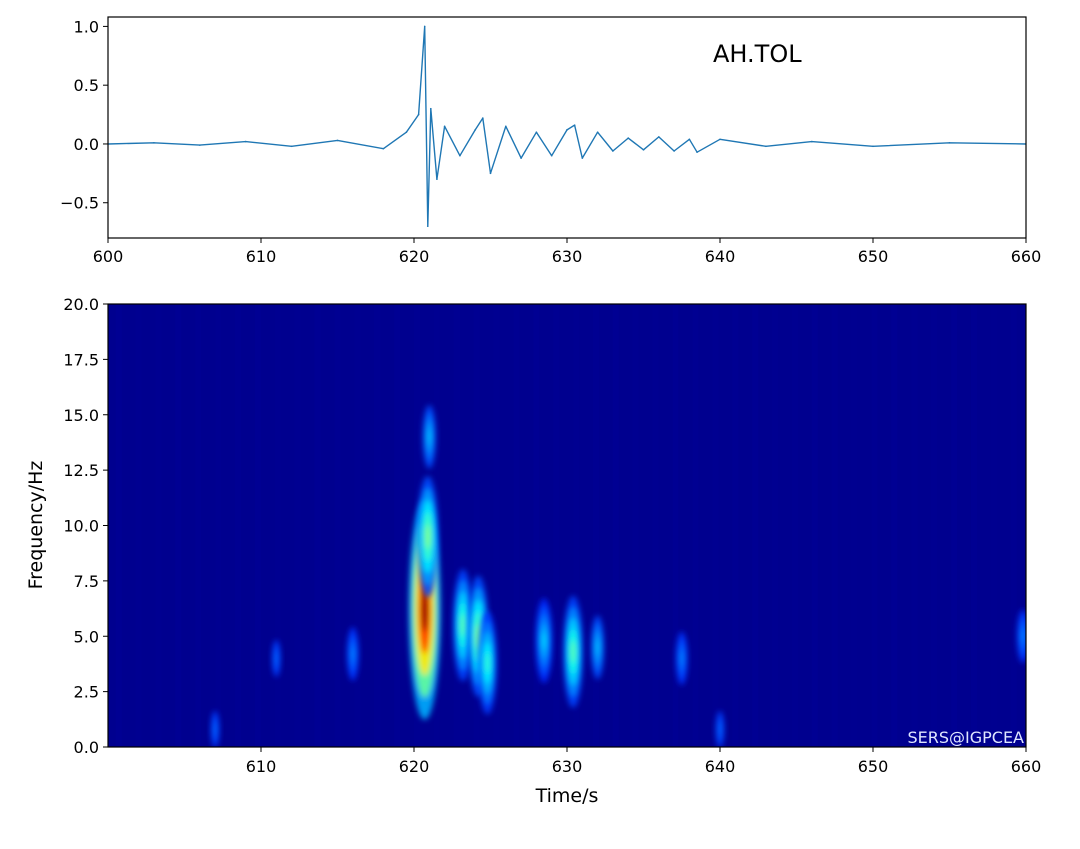 Image resolution: width=1080 pixels, height=849 pixels. Describe the element at coordinates (567, 796) in the screenshot. I see `x-axis-title: Time/s` at that location.